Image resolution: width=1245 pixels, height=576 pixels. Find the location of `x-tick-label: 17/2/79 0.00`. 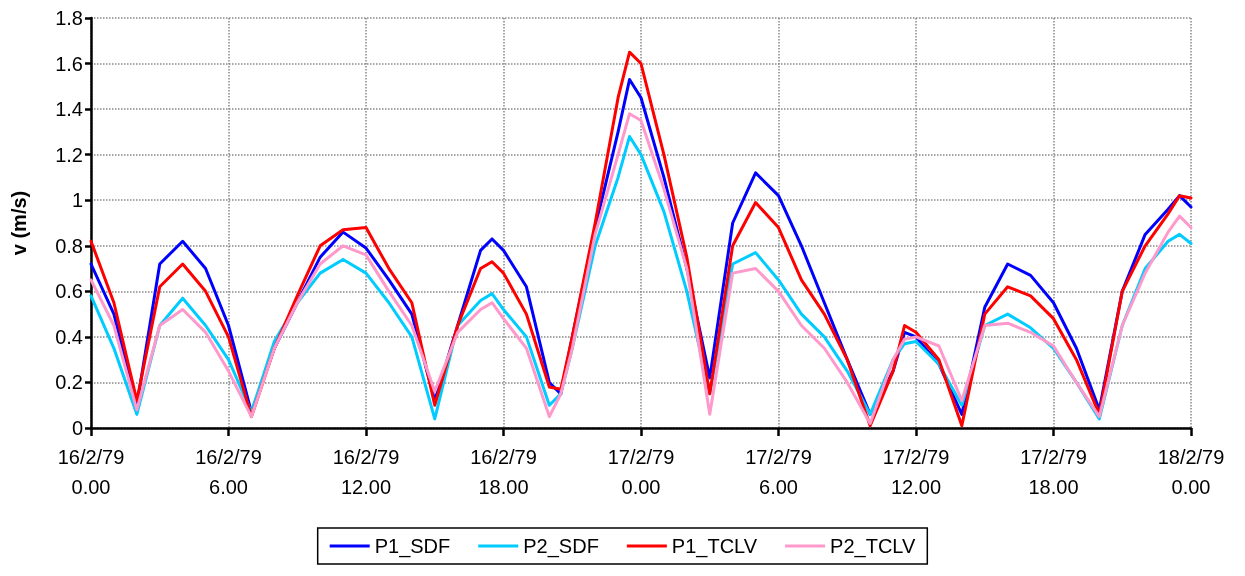

x-tick-label: 17/2/79 0.00 is located at coordinates (641, 472).